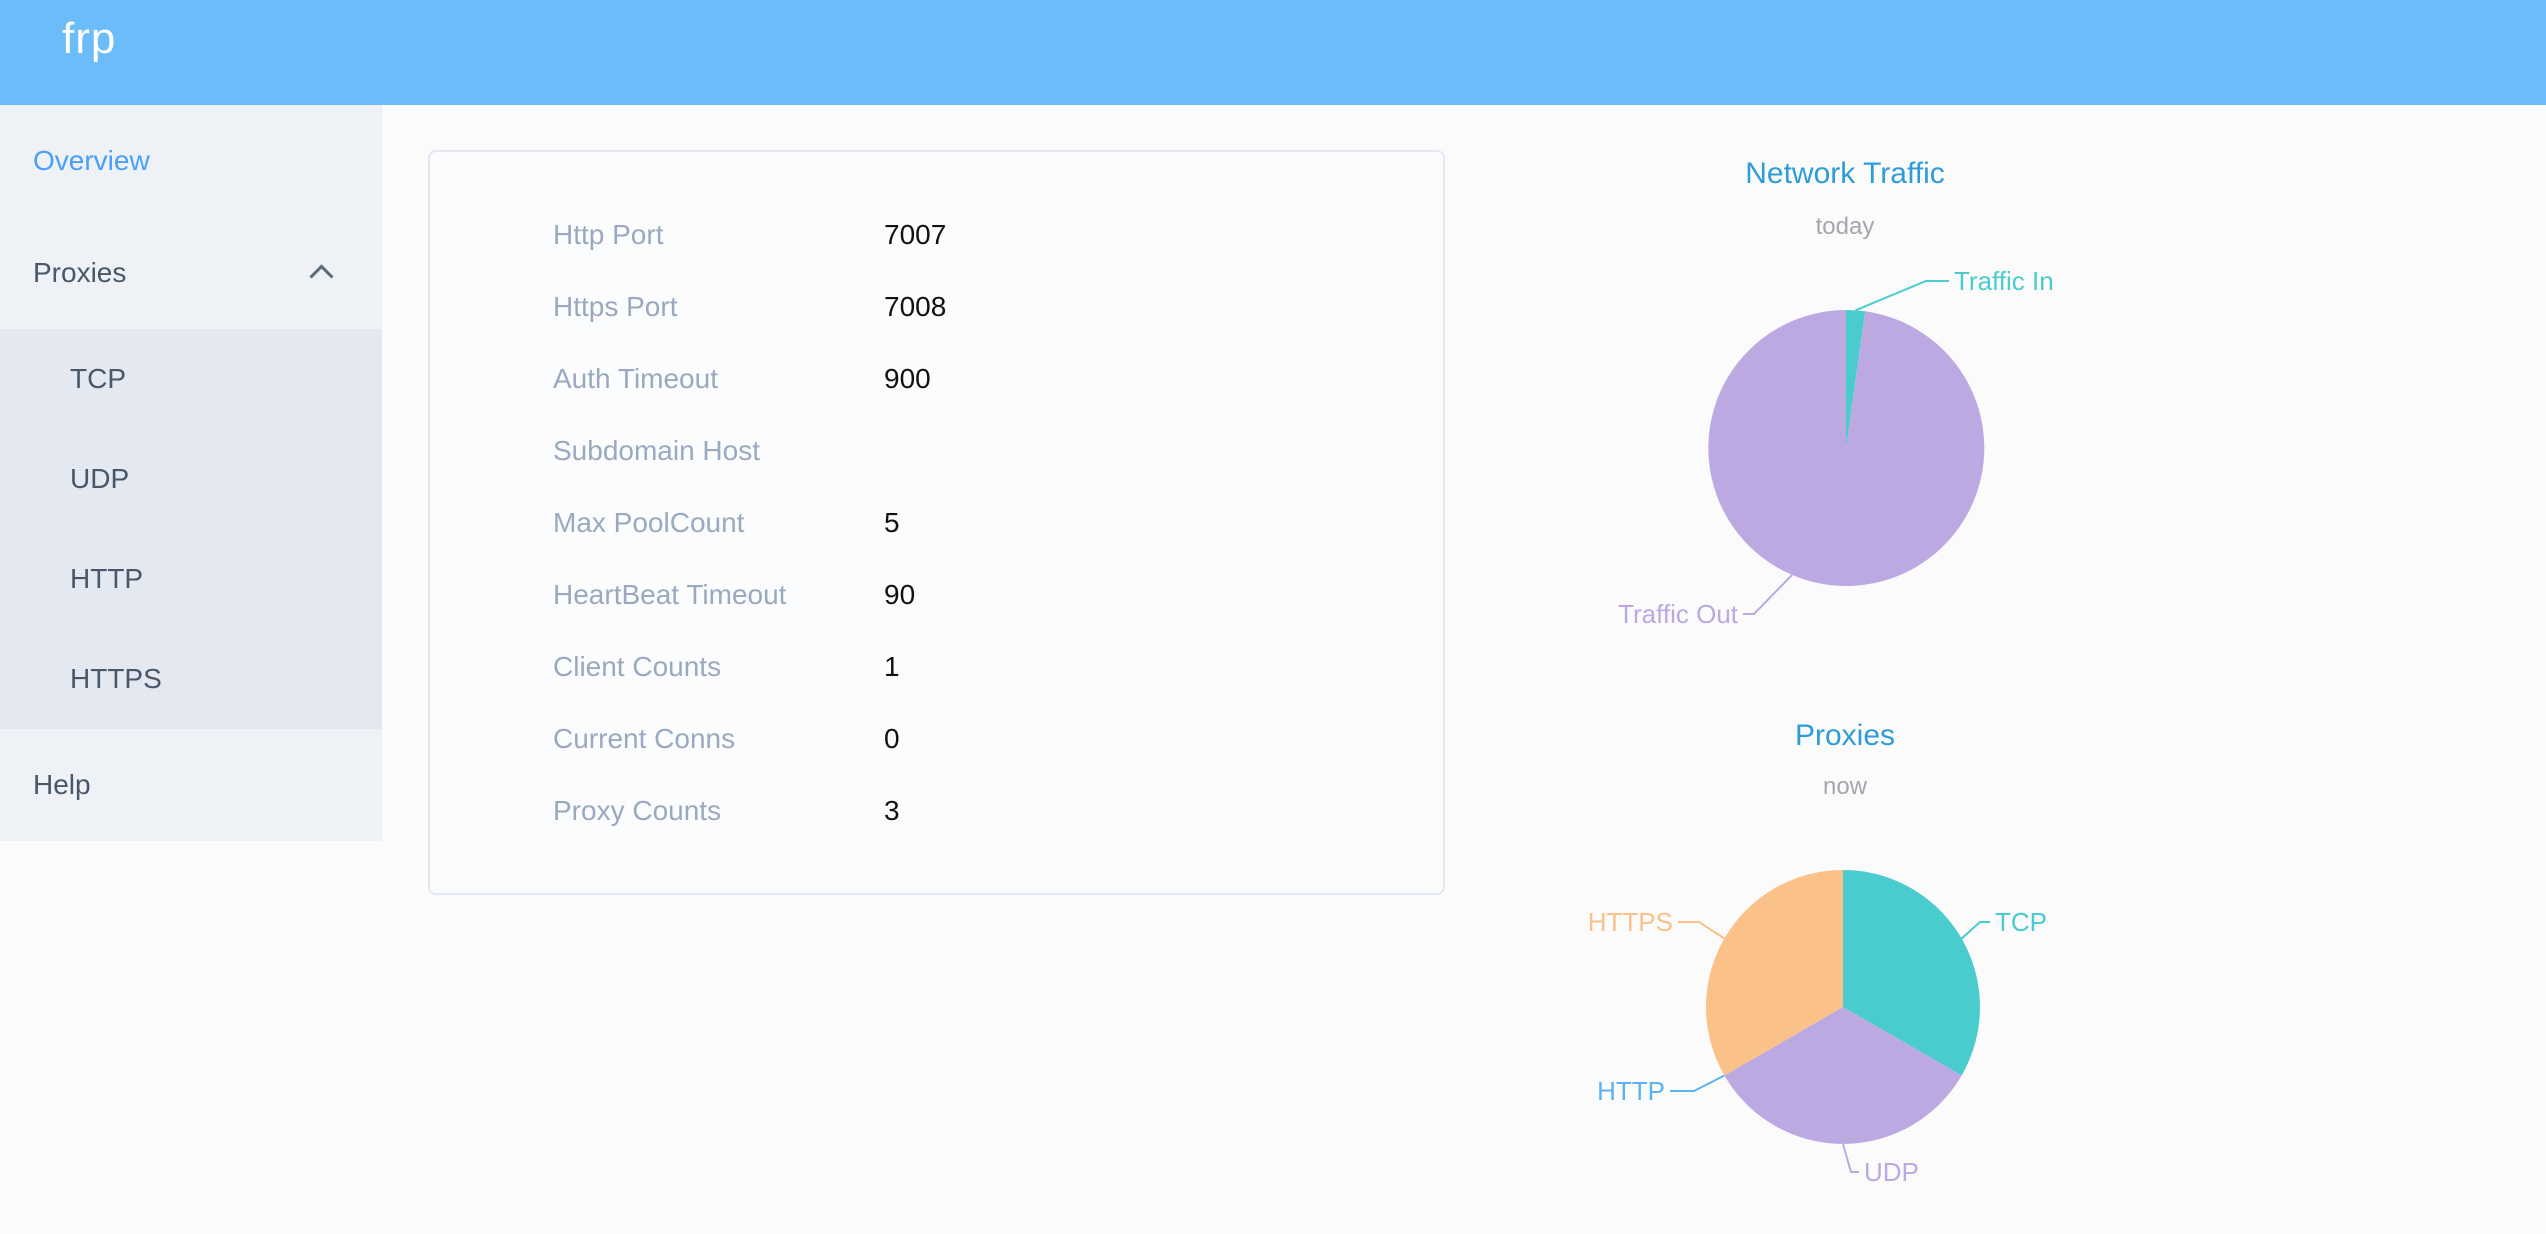 The image size is (2546, 1234). What do you see at coordinates (1678, 614) in the screenshot?
I see `pie-label-traffic-out: Traffic Out` at bounding box center [1678, 614].